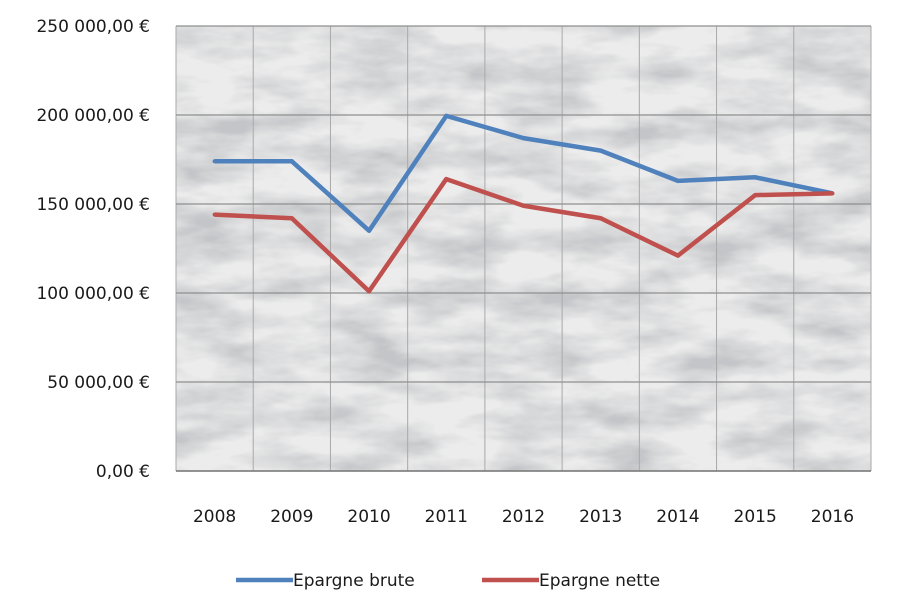 The image size is (907, 594). Describe the element at coordinates (354, 581) in the screenshot. I see `legend-label: Epargne brute` at that location.